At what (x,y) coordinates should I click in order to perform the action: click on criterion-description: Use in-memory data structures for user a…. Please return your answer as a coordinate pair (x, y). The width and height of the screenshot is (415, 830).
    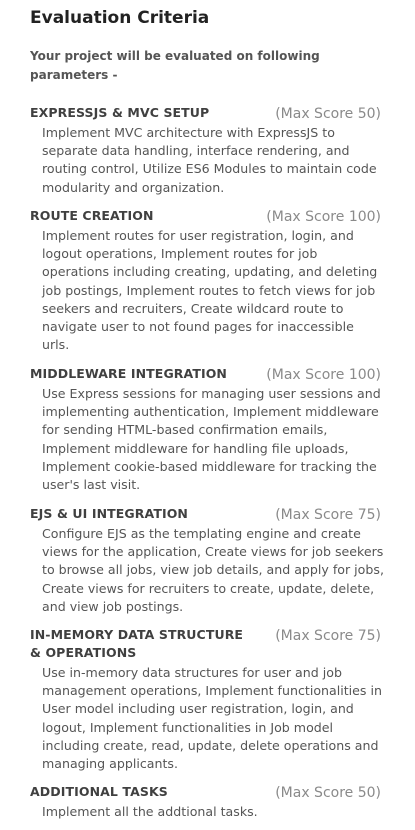
    Looking at the image, I should click on (212, 718).